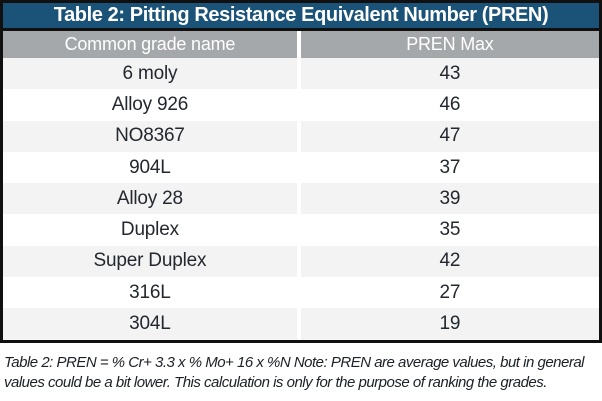 Image resolution: width=602 pixels, height=401 pixels. Describe the element at coordinates (447, 199) in the screenshot. I see `pren-max-cell: 39` at that location.